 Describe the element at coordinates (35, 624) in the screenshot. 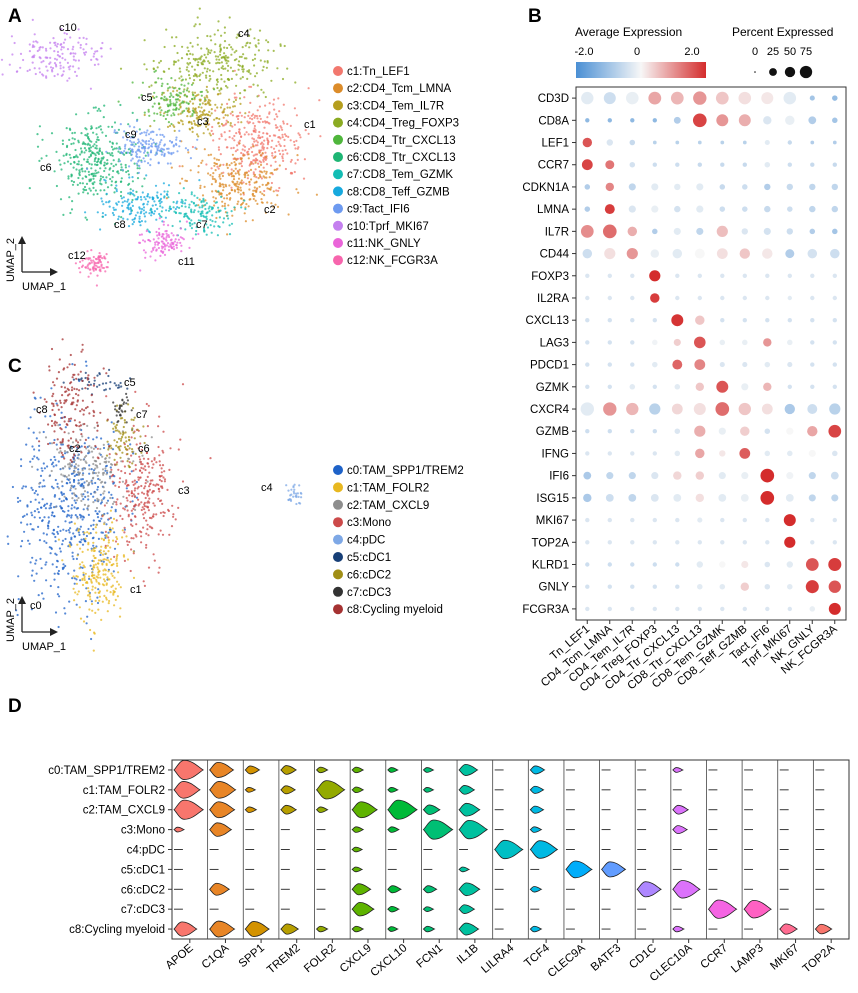

I see `umap-c-axes: UMAP_1 UMAP_2` at that location.